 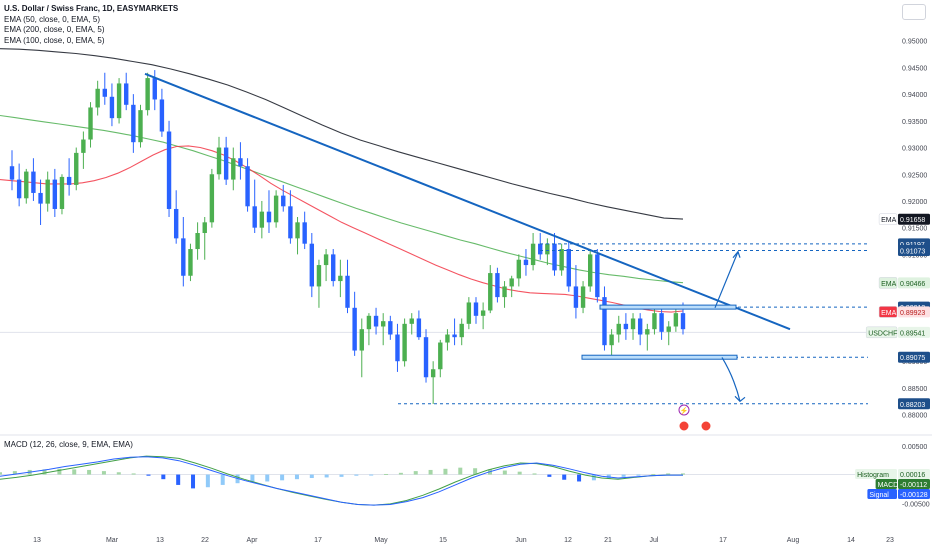 What do you see at coordinates (520, 540) in the screenshot?
I see `time-tick-label: Jun` at bounding box center [520, 540].